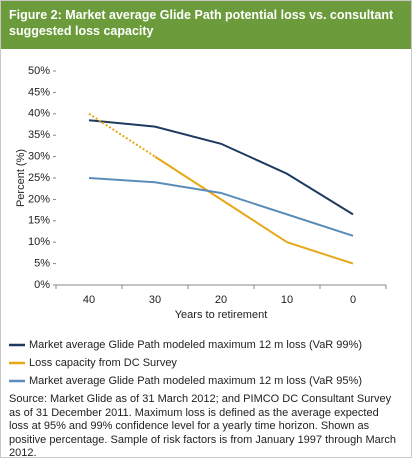  What do you see at coordinates (39, 135) in the screenshot?
I see `y-tick-label: 35%` at bounding box center [39, 135].